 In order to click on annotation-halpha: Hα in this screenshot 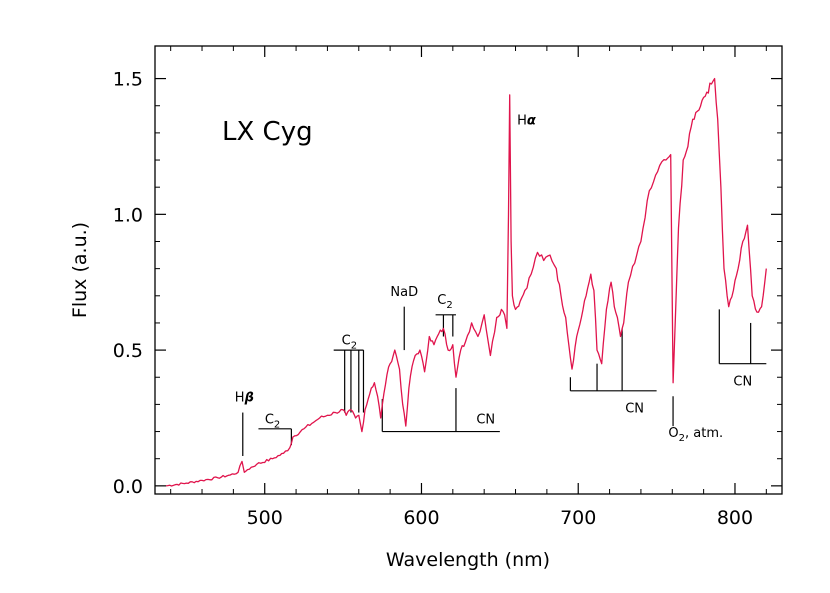, I will do `click(526, 121)`.